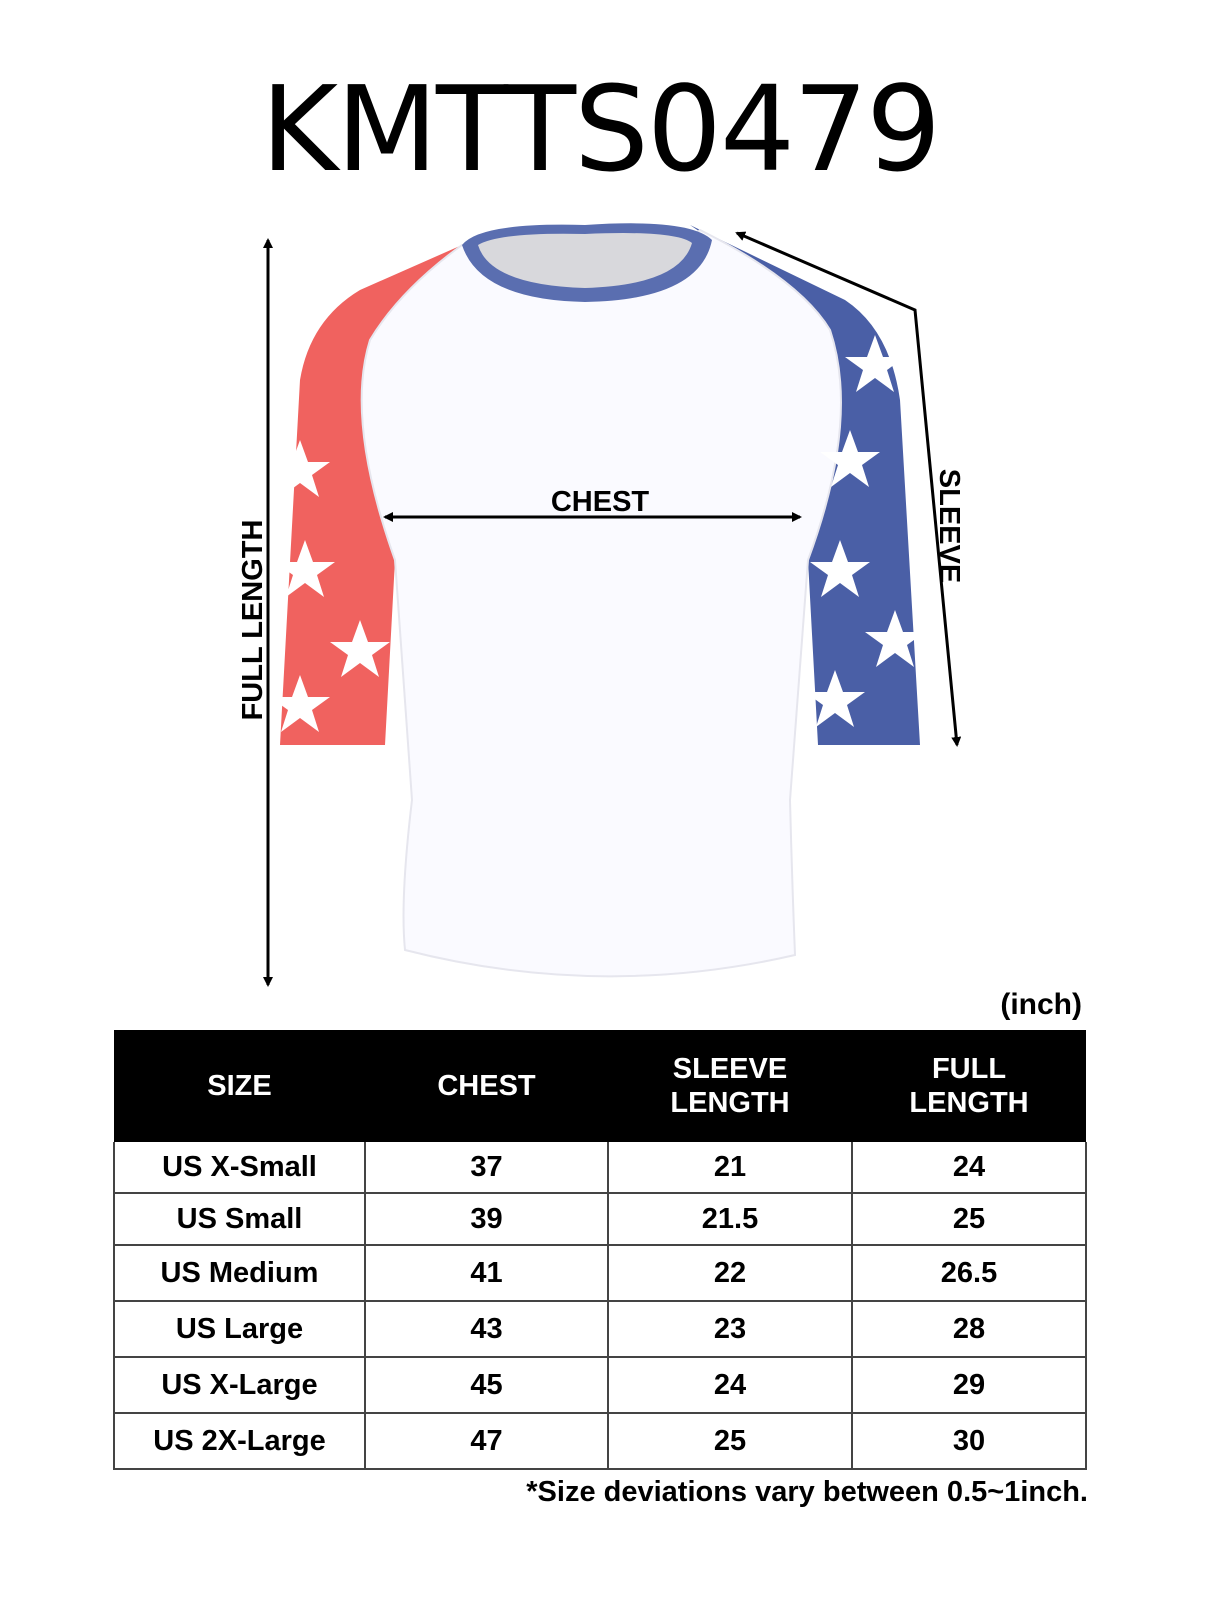 This screenshot has height=1600, width=1230. What do you see at coordinates (730, 1329) in the screenshot?
I see `sleeve-length-cell: 23` at bounding box center [730, 1329].